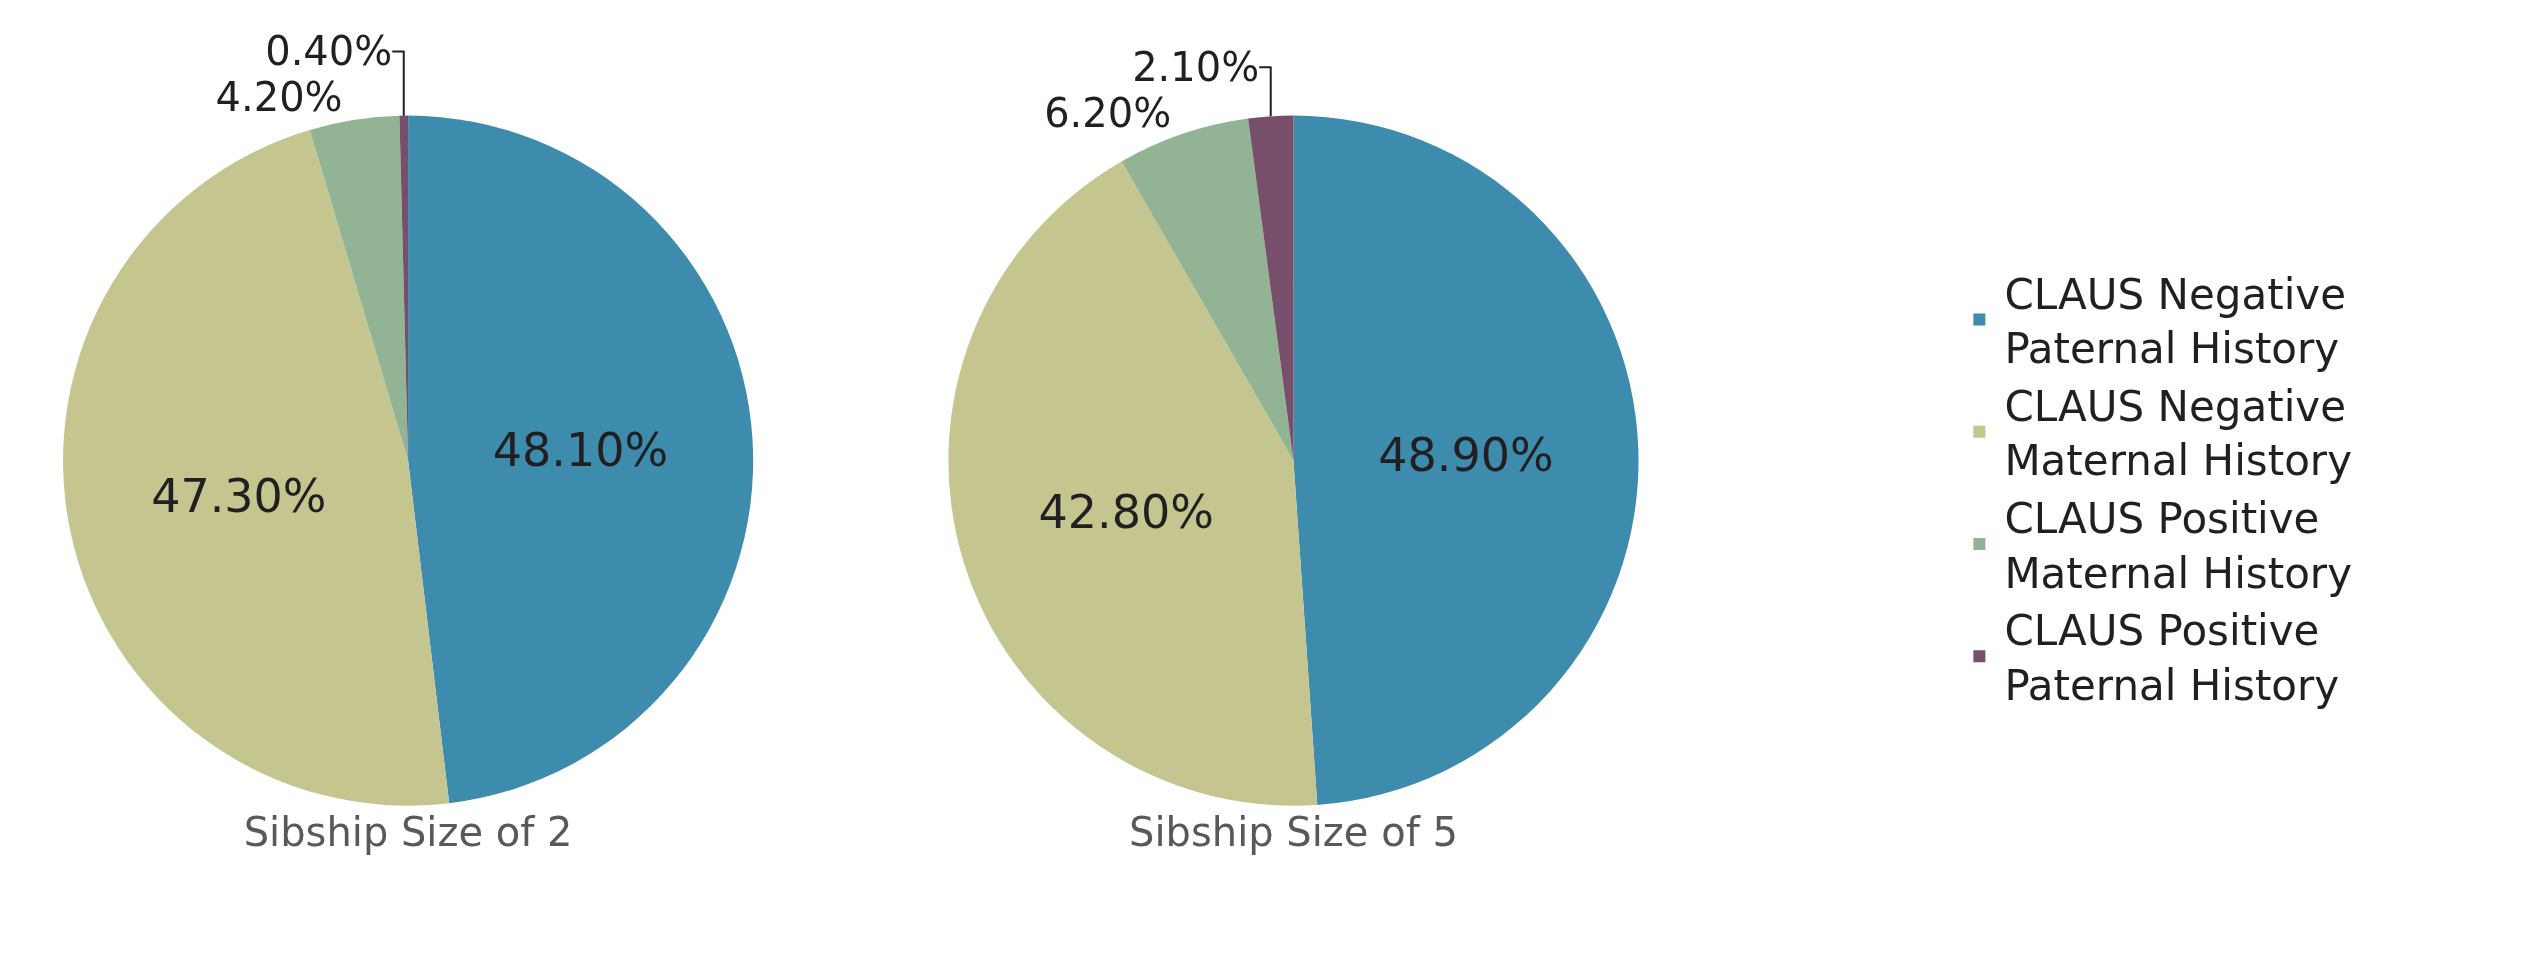 The height and width of the screenshot is (961, 2548). I want to click on data-label: 48.90%, so click(1466, 454).